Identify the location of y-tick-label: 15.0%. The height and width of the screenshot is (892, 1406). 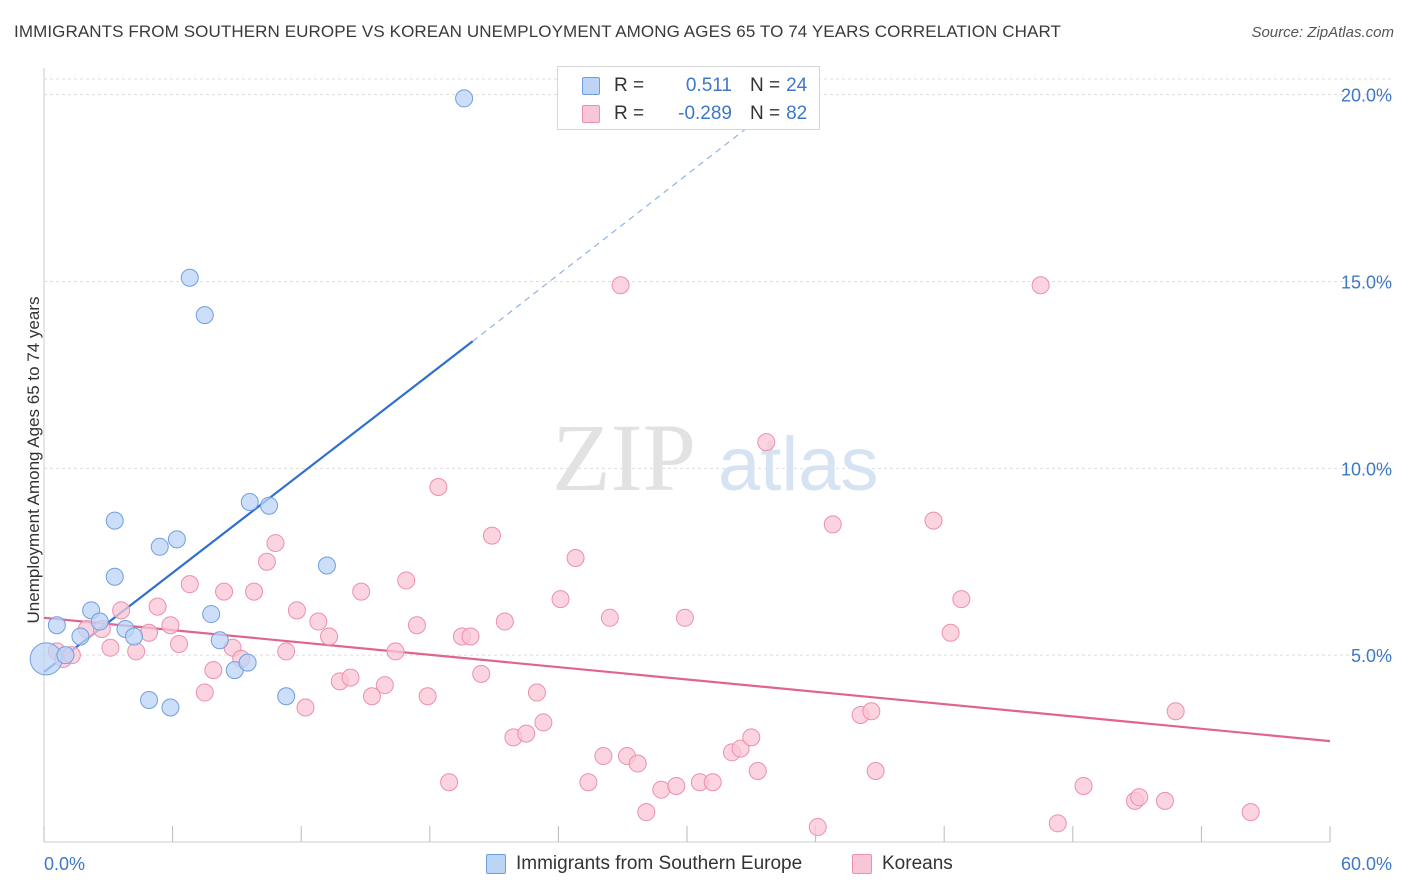
(1366, 283).